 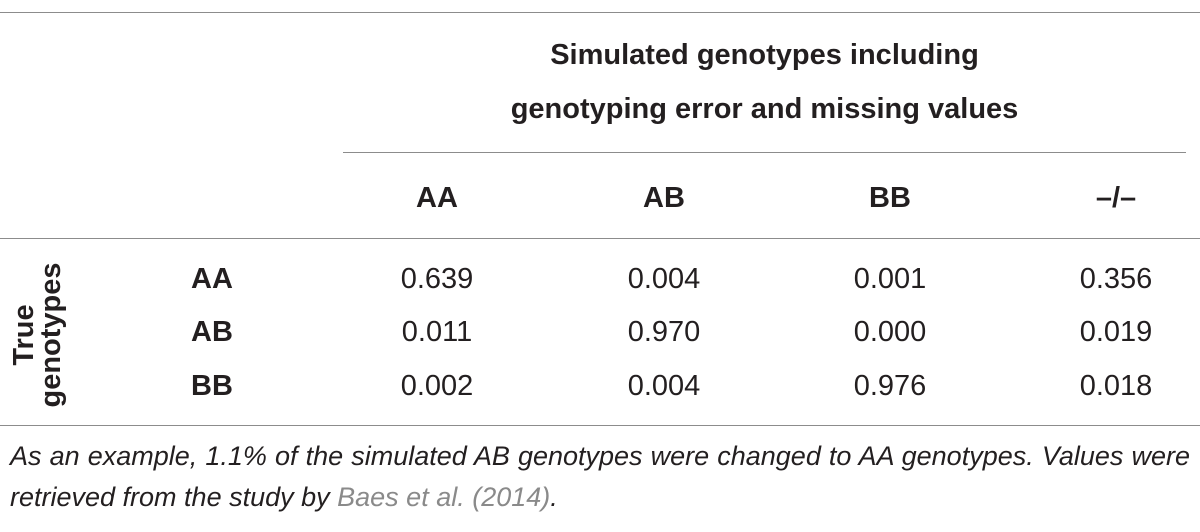 I want to click on table-cell: 0.011, so click(x=437, y=332).